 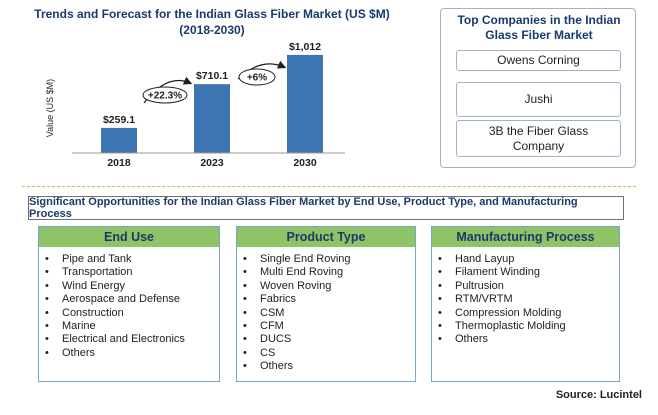 I want to click on list-item: • Filament Winding, so click(x=528, y=272).